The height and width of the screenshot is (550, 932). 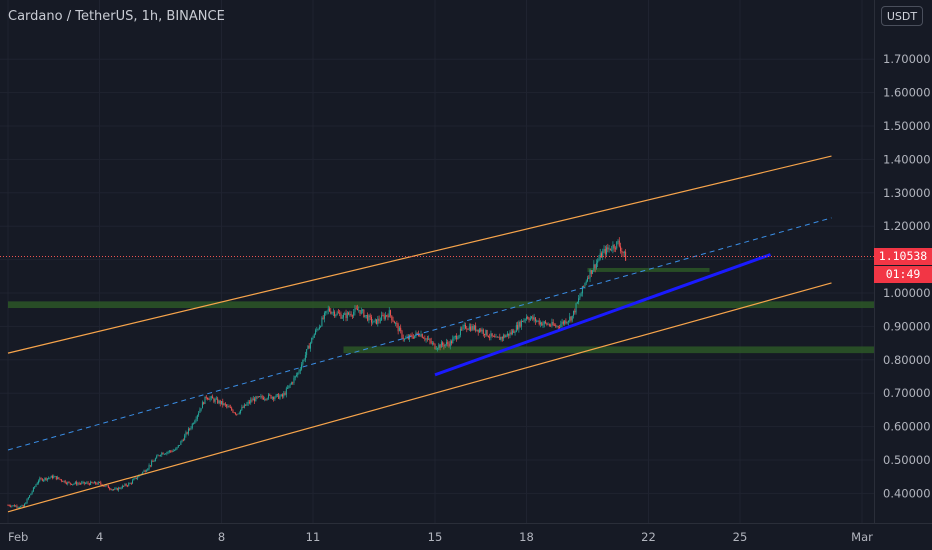 What do you see at coordinates (902, 16) in the screenshot?
I see `currency-button: USDT` at bounding box center [902, 16].